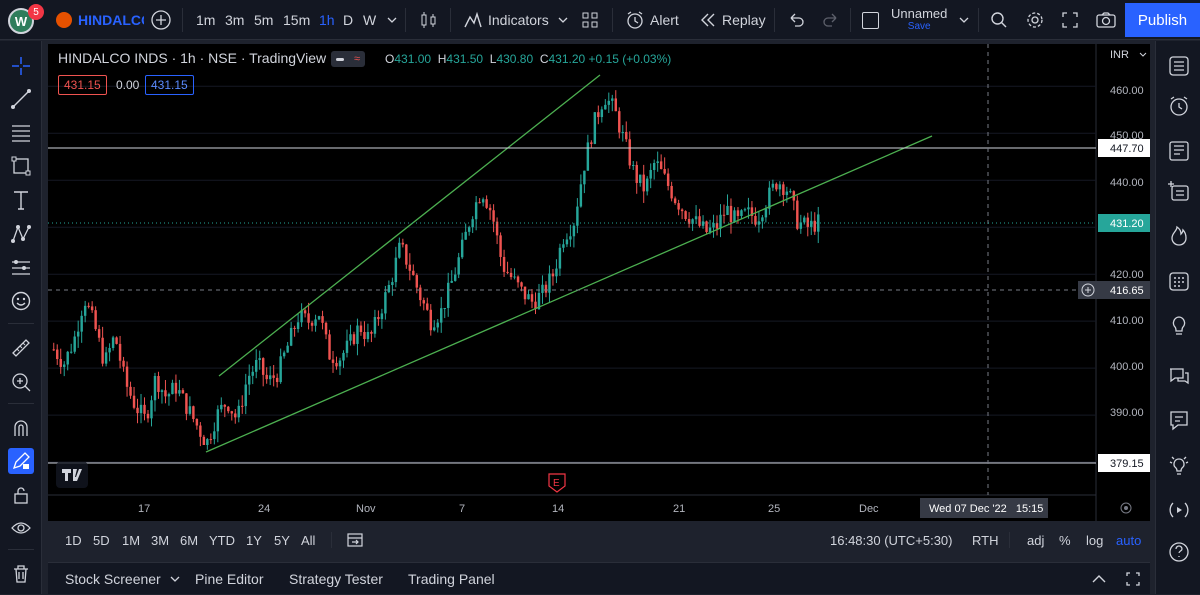 The width and height of the screenshot is (1200, 595). Describe the element at coordinates (21, 382) in the screenshot. I see `zoom-tool` at that location.